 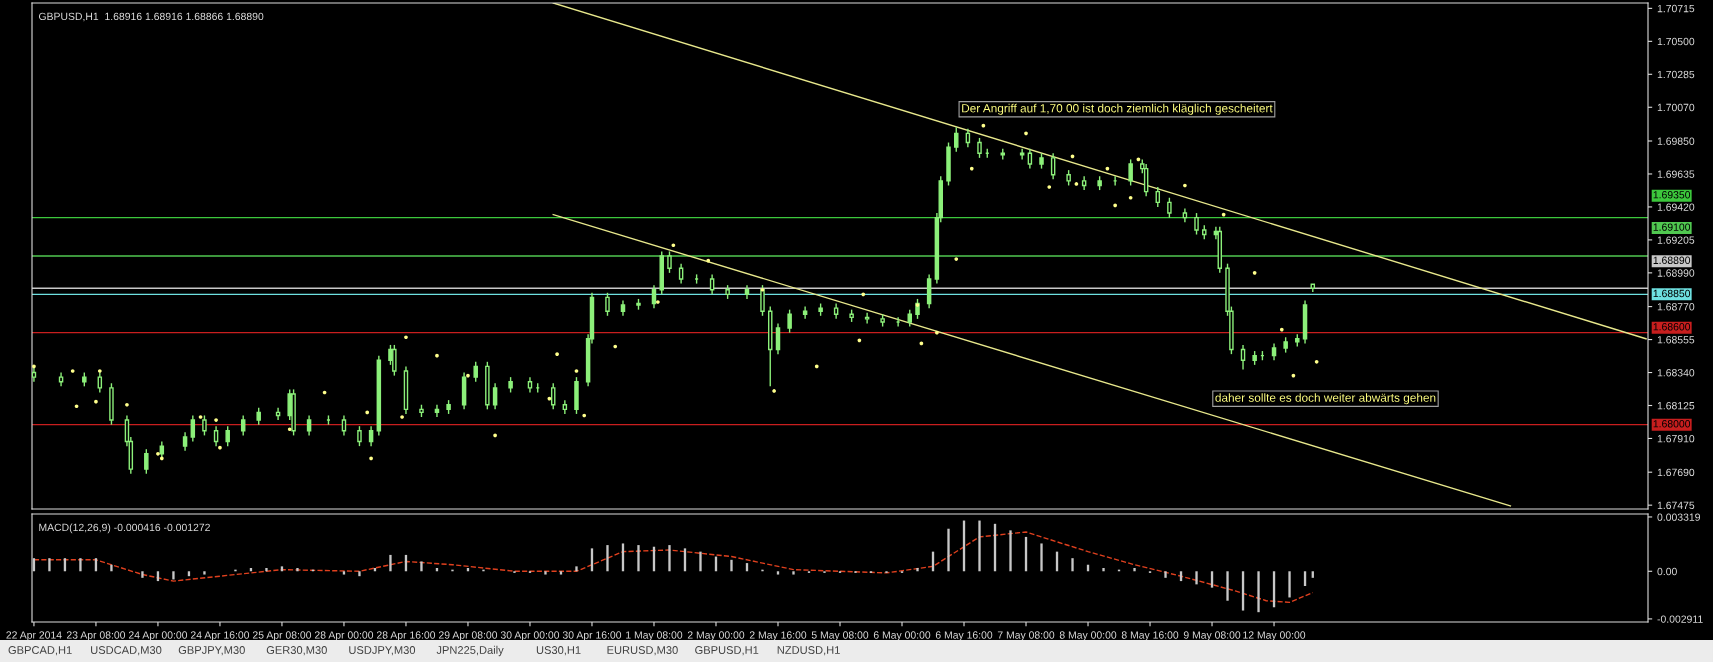 What do you see at coordinates (1325, 399) in the screenshot?
I see `annotation: daher sollte es doch weiter abwärts gehen` at bounding box center [1325, 399].